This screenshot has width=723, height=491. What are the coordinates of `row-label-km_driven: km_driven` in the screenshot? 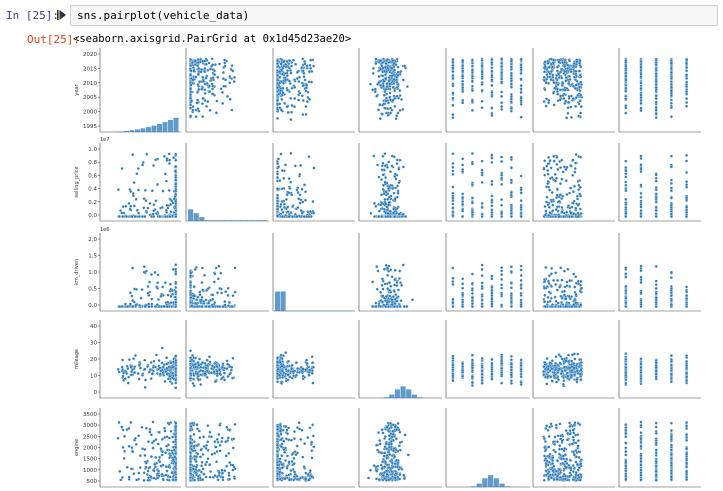 It's located at (77, 272).